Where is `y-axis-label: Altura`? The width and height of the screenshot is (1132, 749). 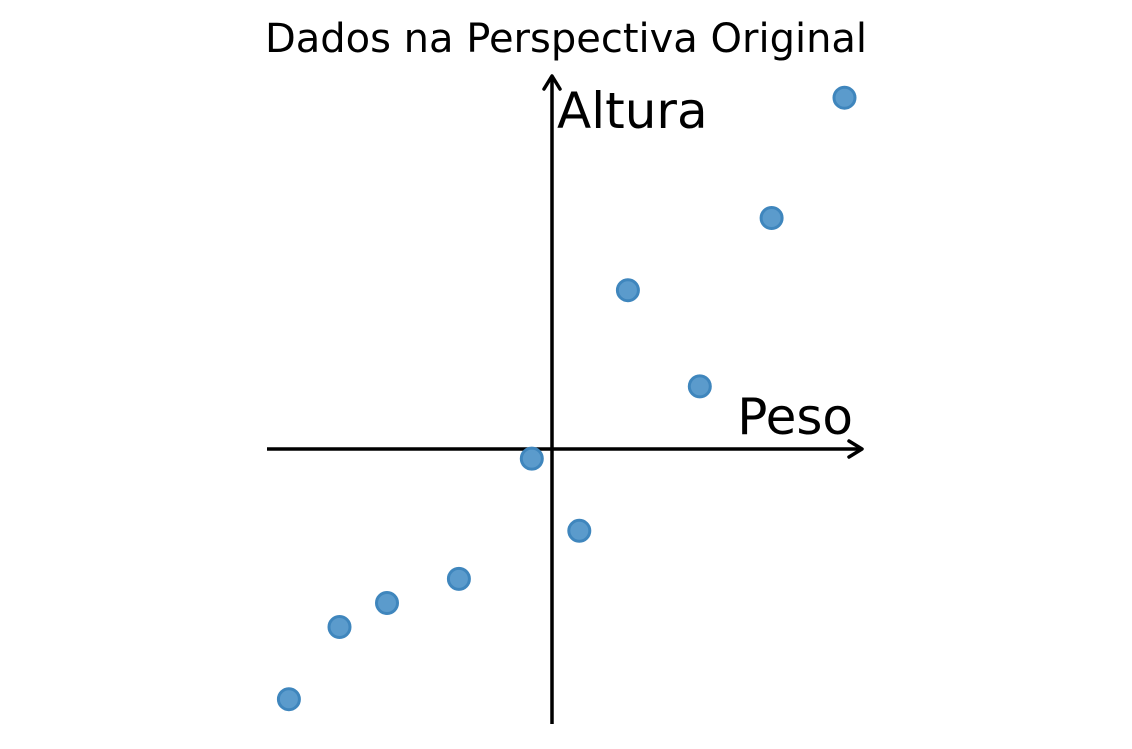
y-axis-label: Altura is located at coordinates (632, 111).